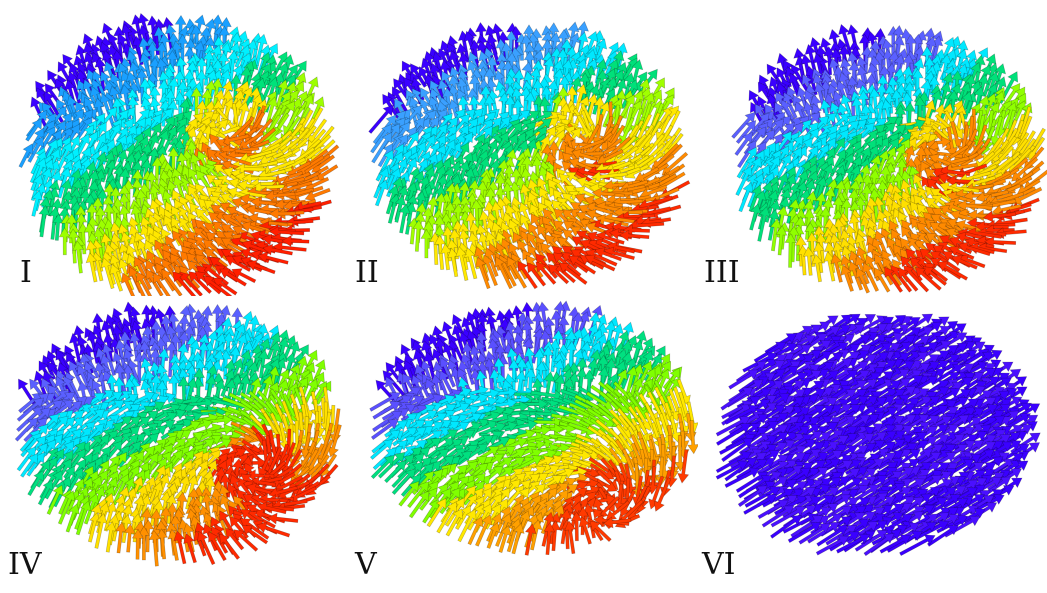 This screenshot has height=593, width=1047. I want to click on panel-label-6: VI, so click(719, 564).